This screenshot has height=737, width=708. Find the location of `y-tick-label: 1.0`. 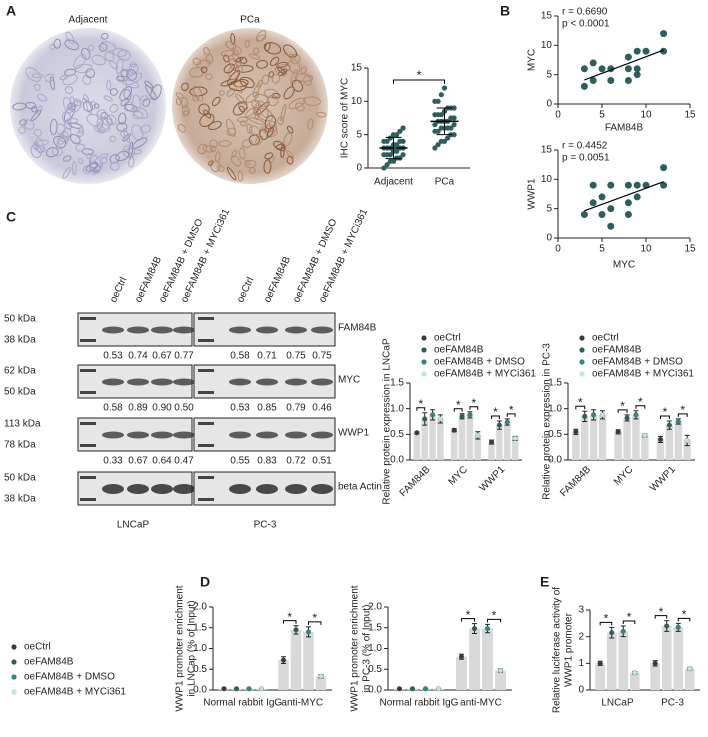

y-tick-label: 1.0 is located at coordinates (375, 648).